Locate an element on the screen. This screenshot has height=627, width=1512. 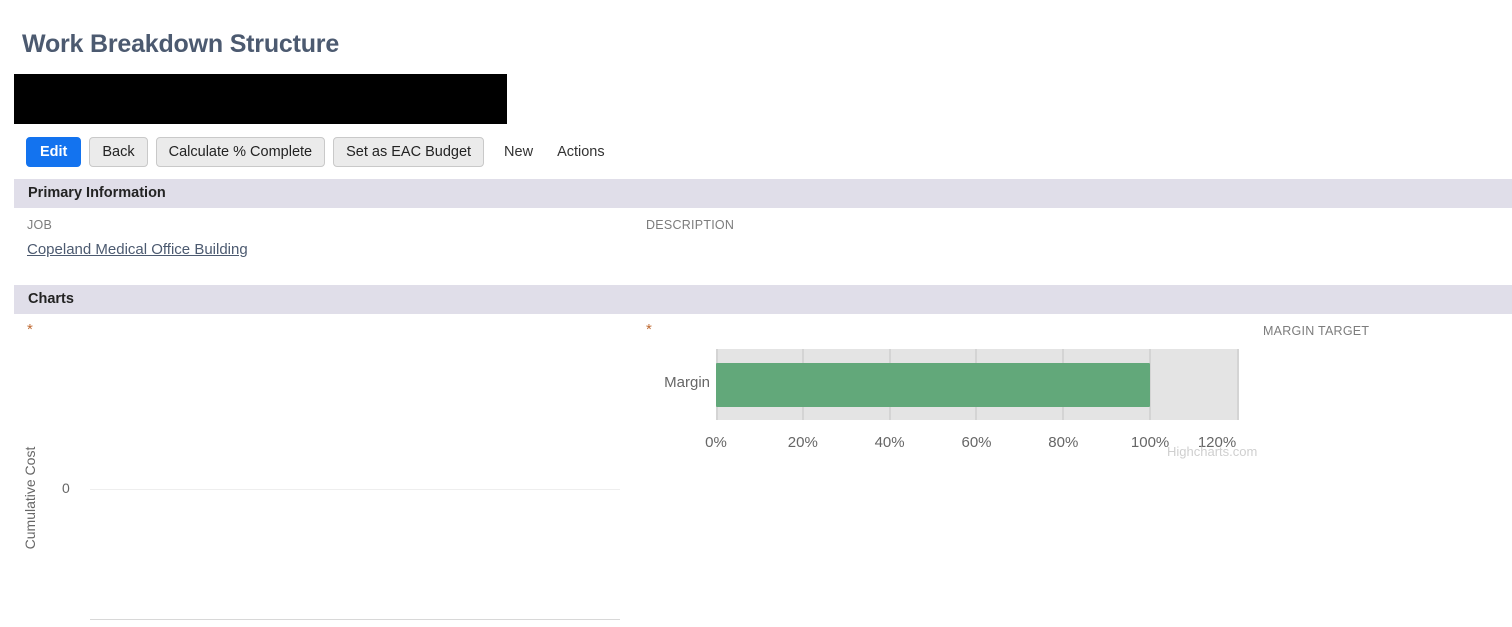
chart-margin-category-label: Margin is located at coordinates (687, 382).